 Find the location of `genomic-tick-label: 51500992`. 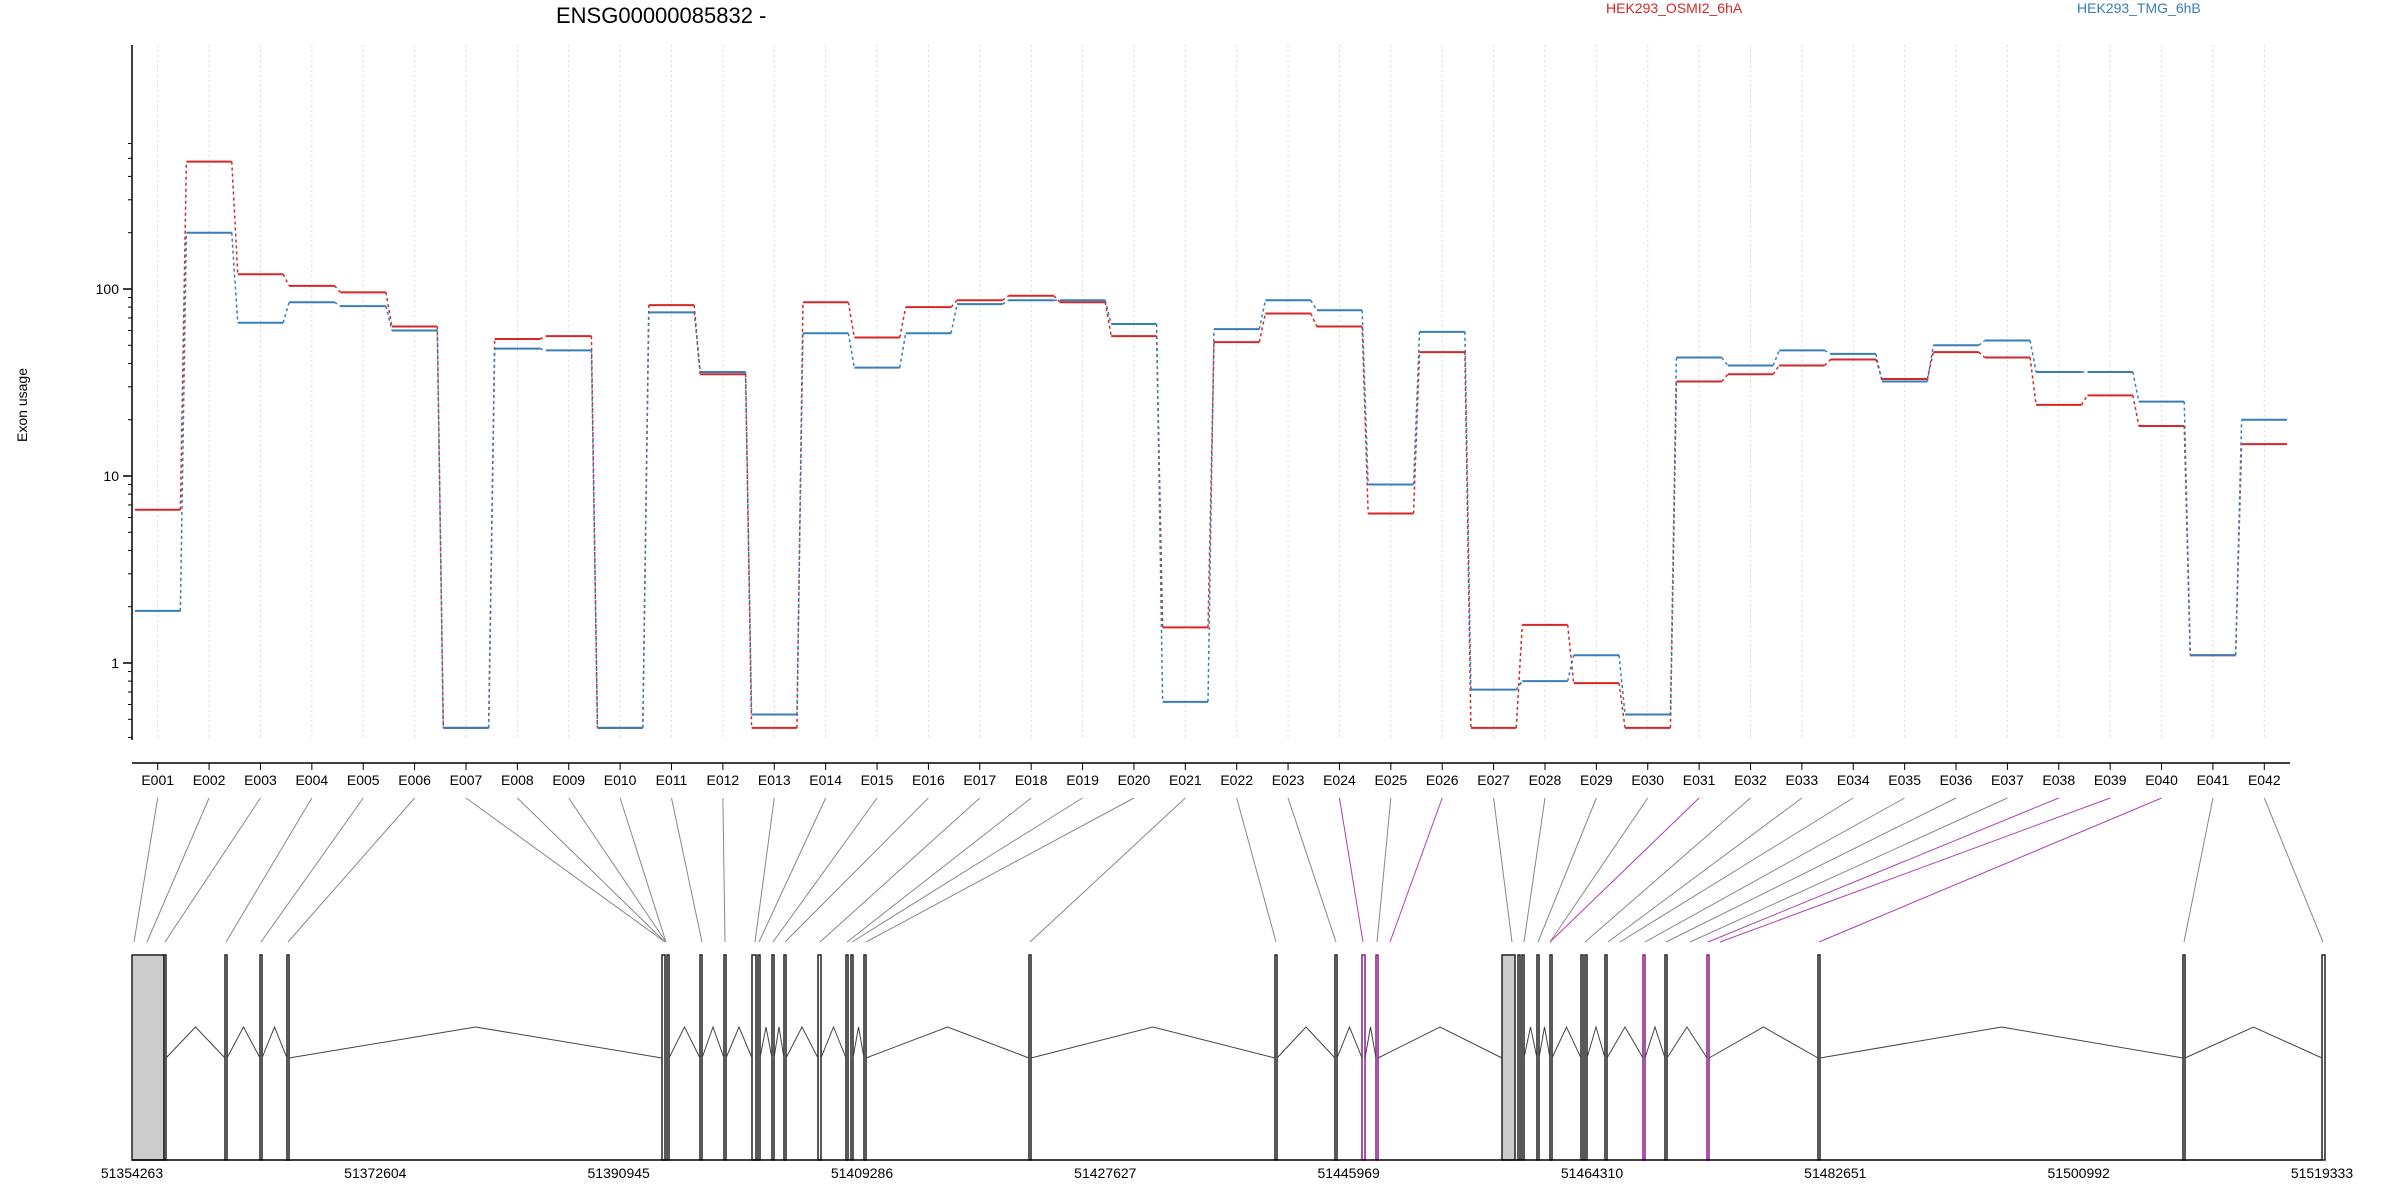

genomic-tick-label: 51500992 is located at coordinates (2079, 1173).